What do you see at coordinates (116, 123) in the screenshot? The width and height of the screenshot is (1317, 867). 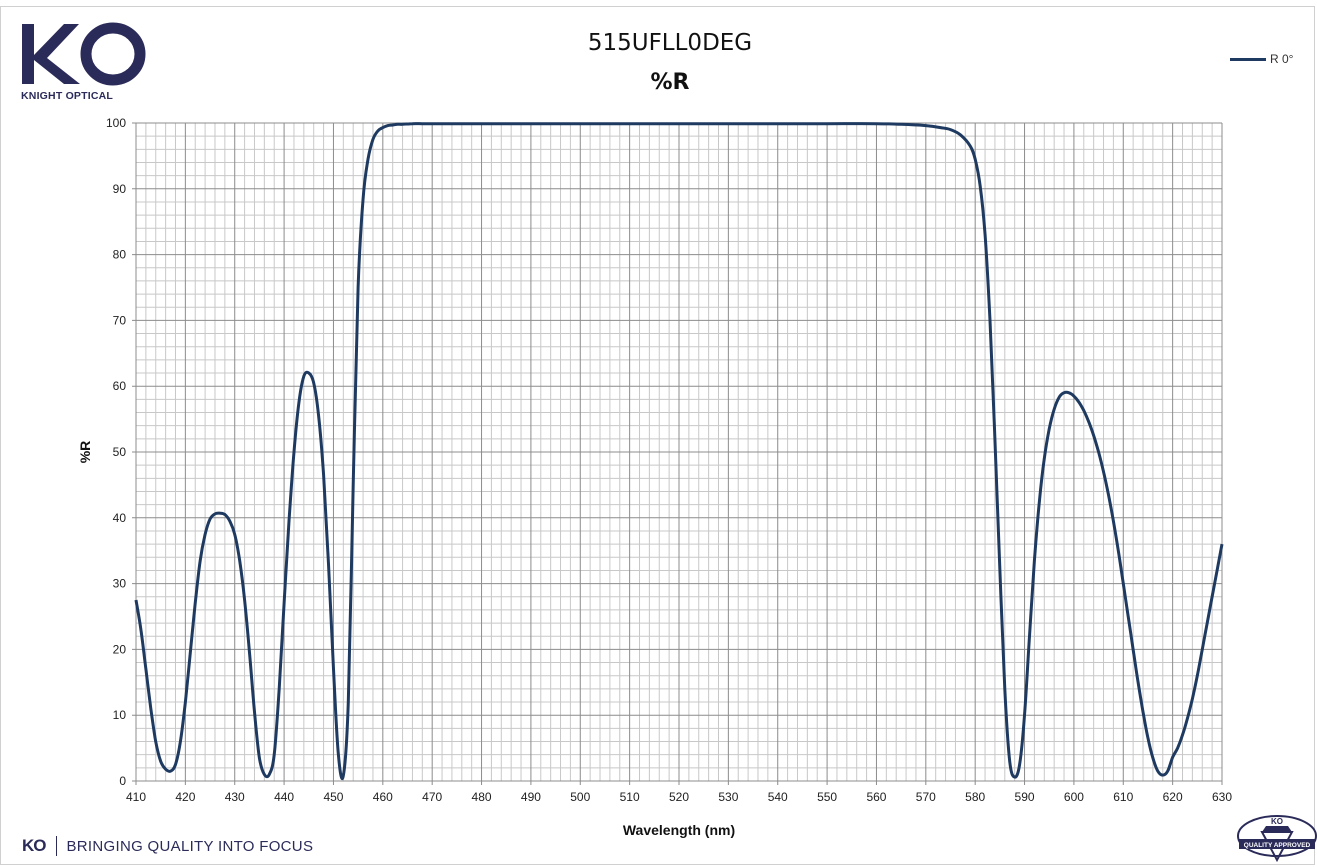 I see `y-tick-label: 100` at bounding box center [116, 123].